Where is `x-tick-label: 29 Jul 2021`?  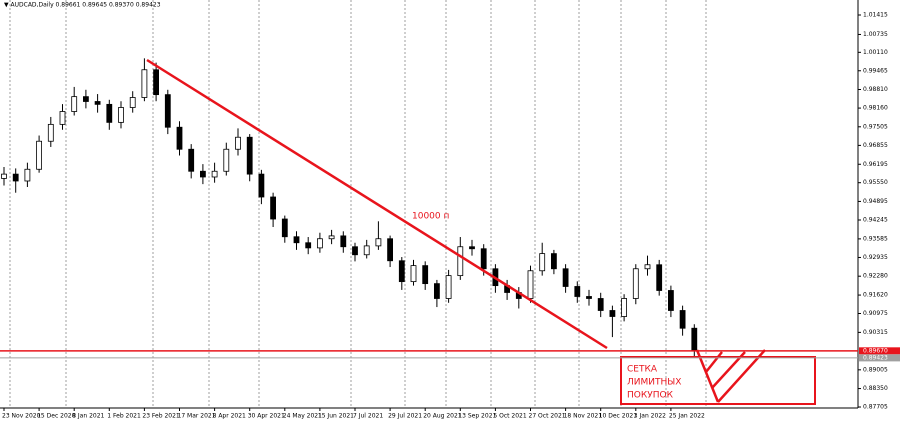 x-tick-label: 29 Jul 2021 is located at coordinates (405, 416).